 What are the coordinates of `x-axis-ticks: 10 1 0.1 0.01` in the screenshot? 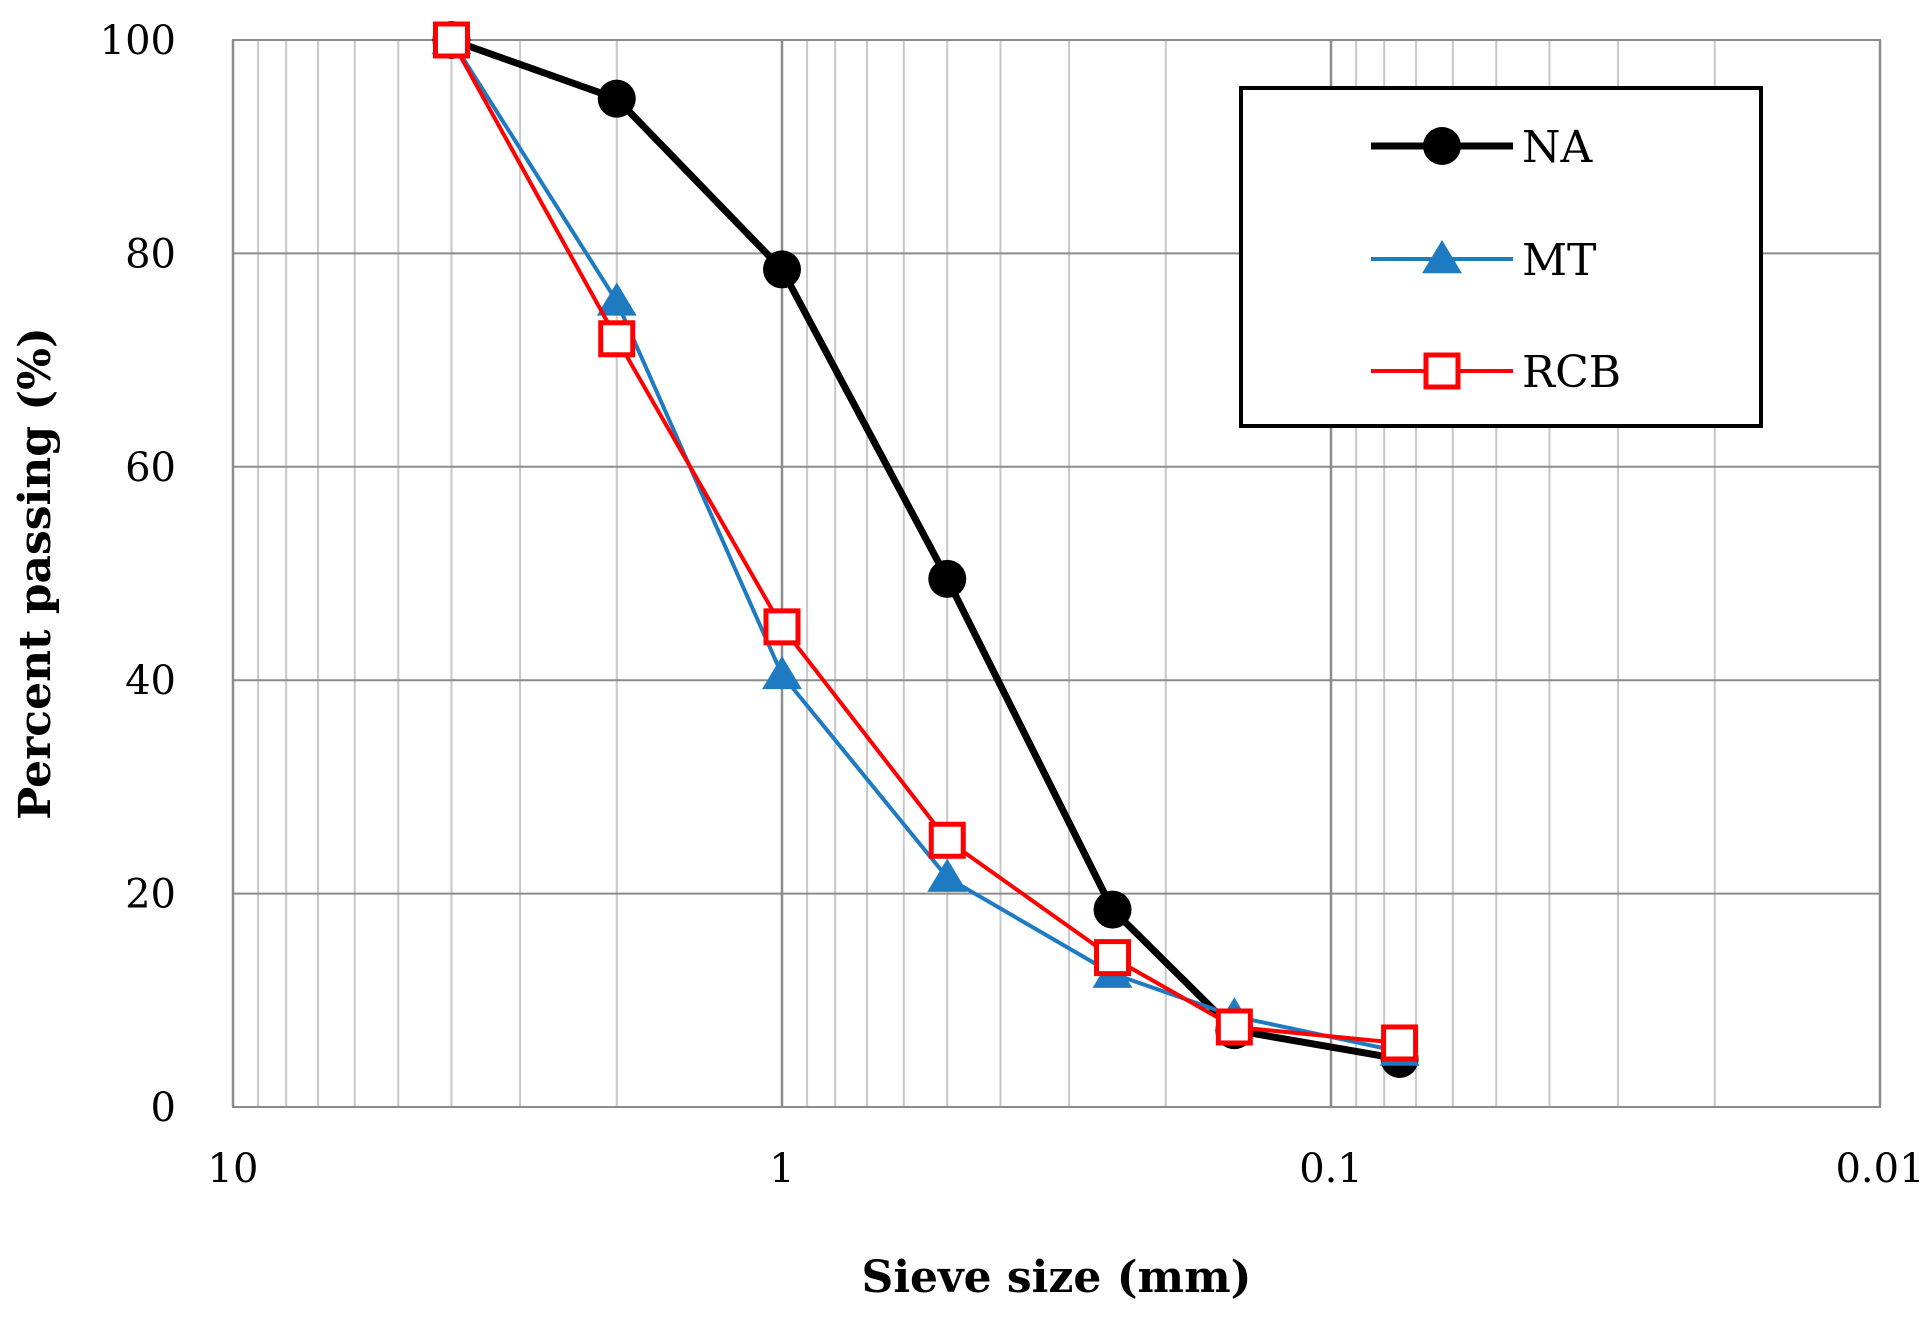 It's located at (1066, 1169).